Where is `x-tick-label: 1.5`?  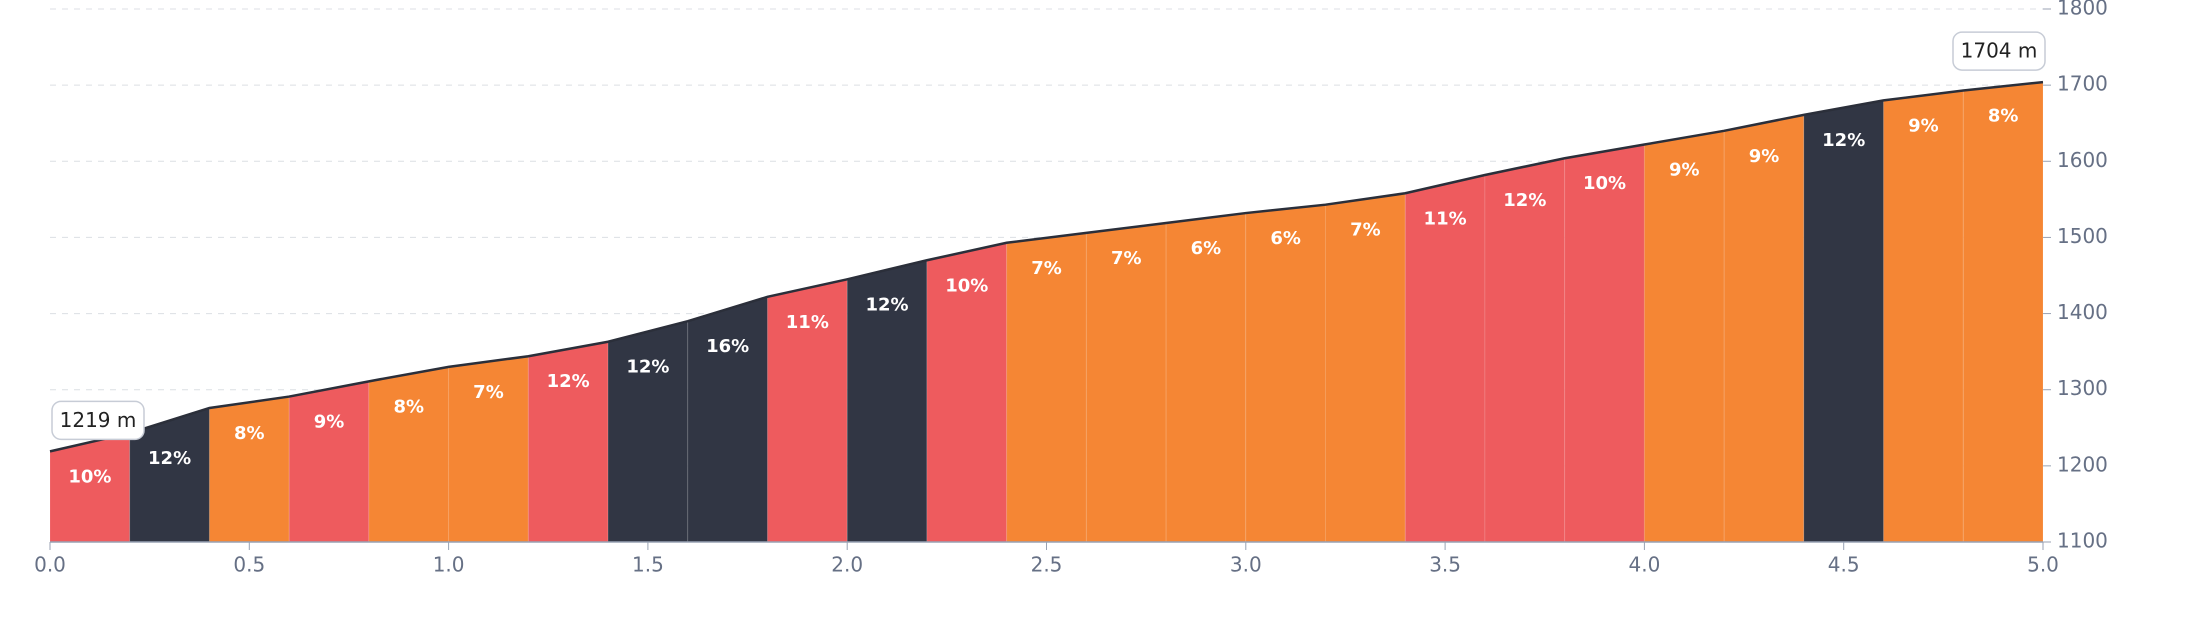 x-tick-label: 1.5 is located at coordinates (648, 565).